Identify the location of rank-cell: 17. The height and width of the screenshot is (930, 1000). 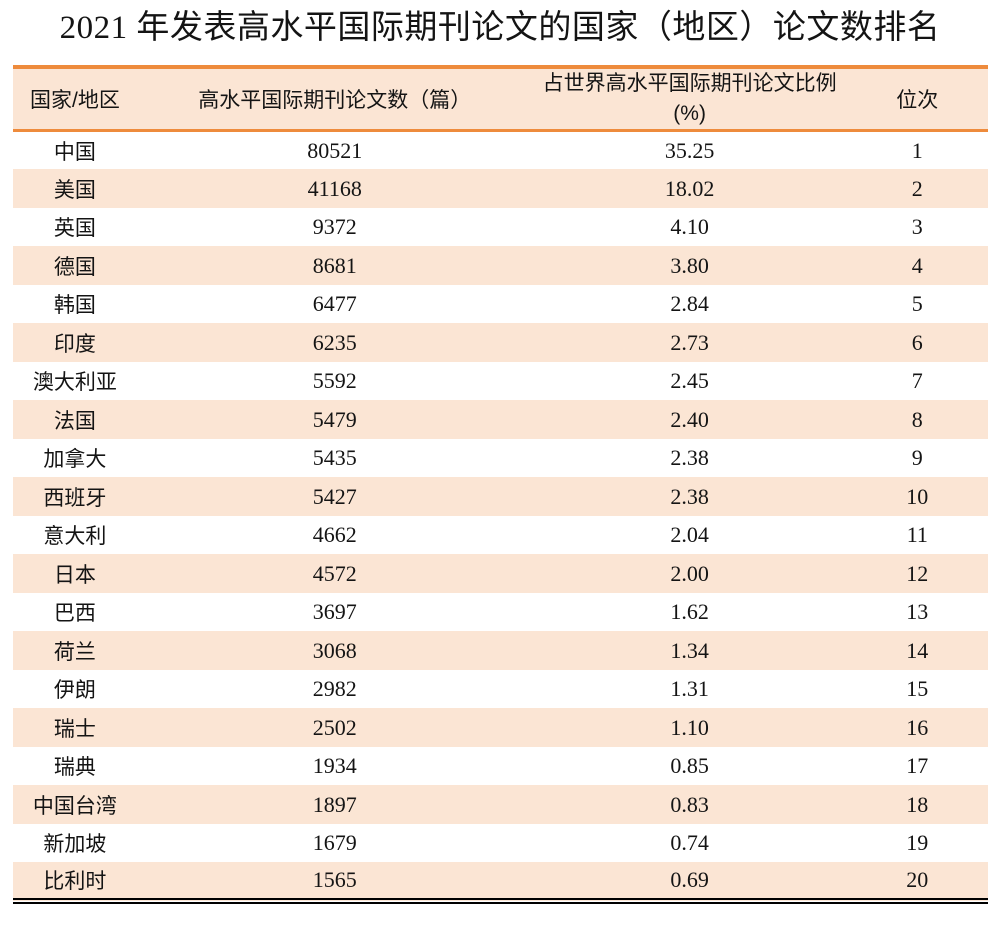
(917, 766).